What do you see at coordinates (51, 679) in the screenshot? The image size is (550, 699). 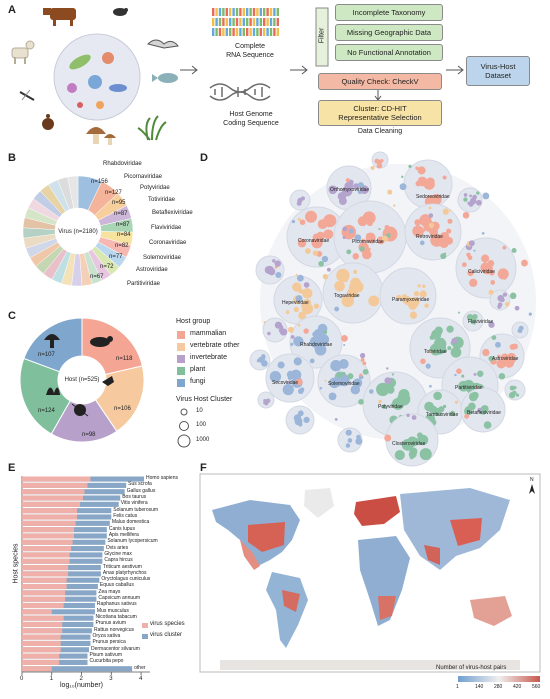 I see `x-tick-label: 1` at bounding box center [51, 679].